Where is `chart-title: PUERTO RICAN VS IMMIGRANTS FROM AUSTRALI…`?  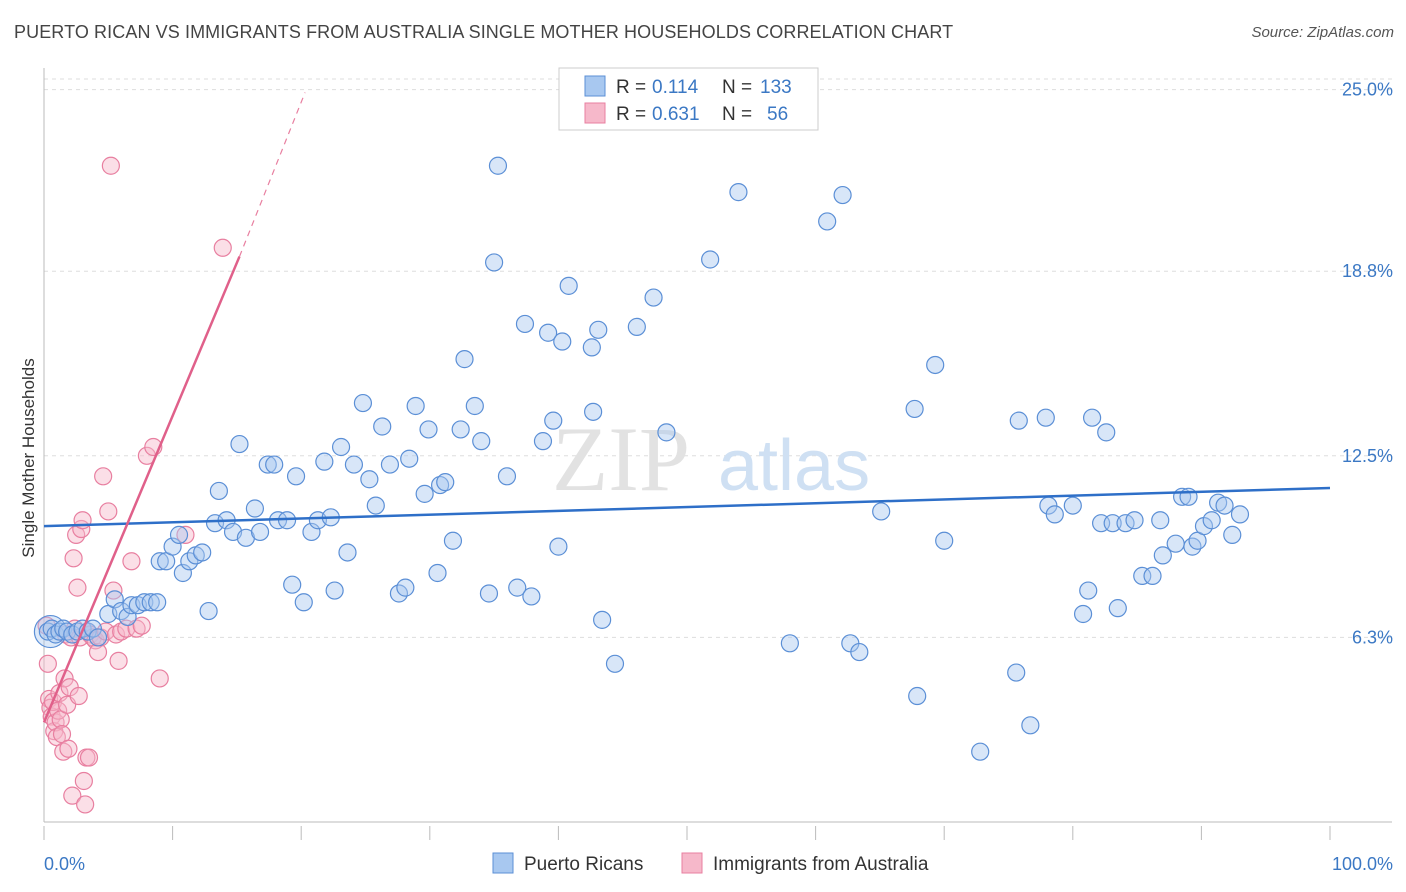
chart-title: PUERTO RICAN VS IMMIGRANTS FROM AUSTRALI… is located at coordinates (484, 32).